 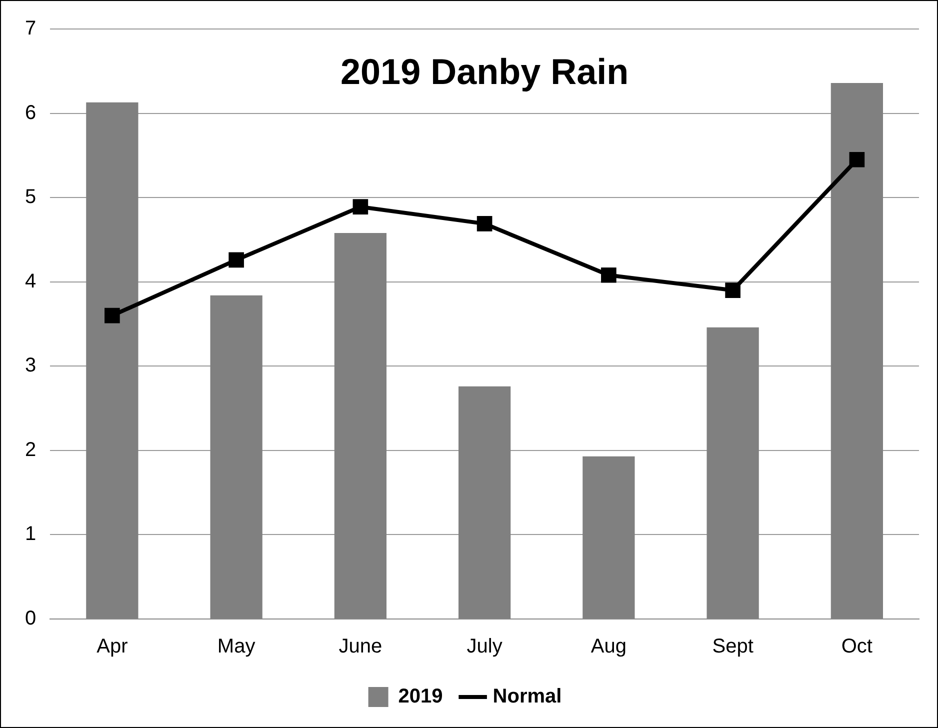 What do you see at coordinates (30, 365) in the screenshot?
I see `y-tick-label: 3` at bounding box center [30, 365].